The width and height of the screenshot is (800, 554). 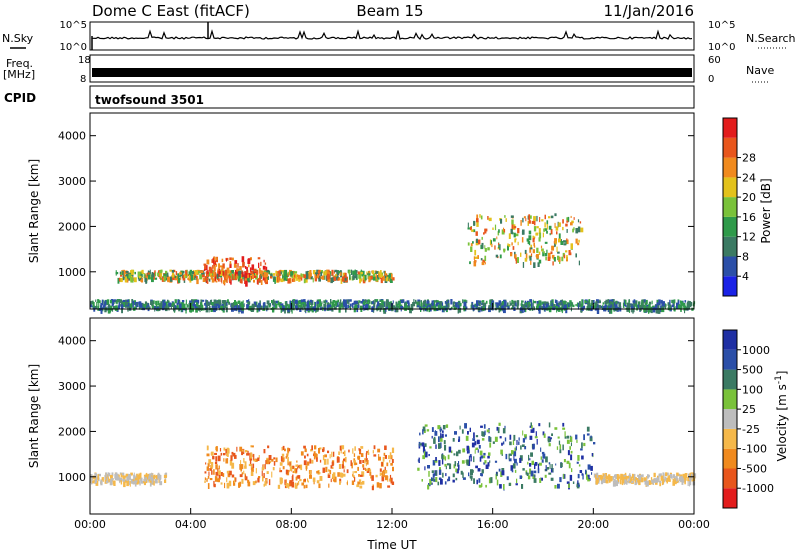 I want to click on velocity-colorbar-tick-label: 500, so click(x=752, y=370).